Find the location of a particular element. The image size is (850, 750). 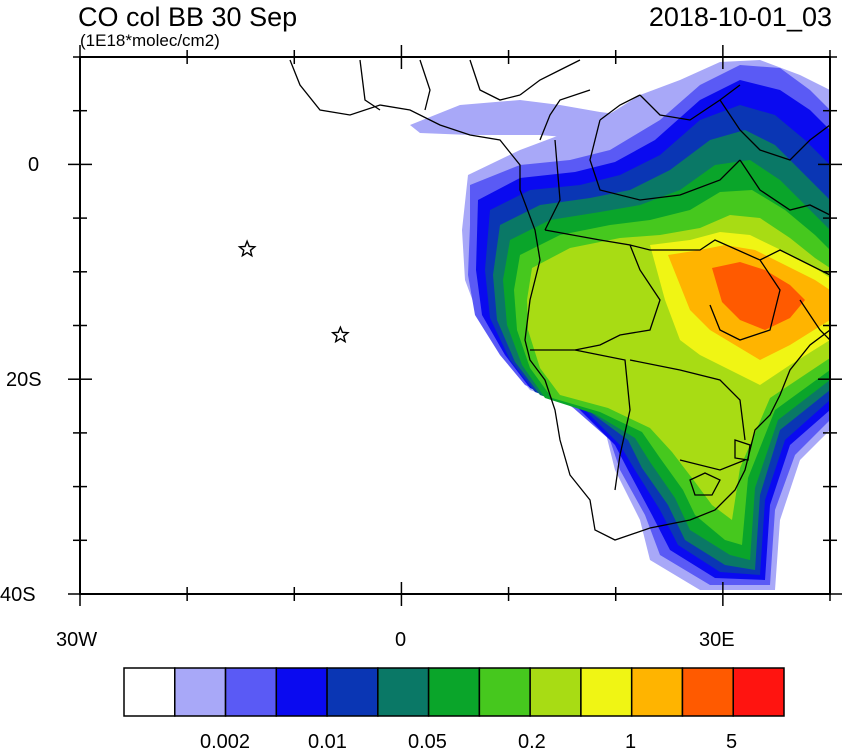

co-contour-redorange is located at coordinates (758, 296).